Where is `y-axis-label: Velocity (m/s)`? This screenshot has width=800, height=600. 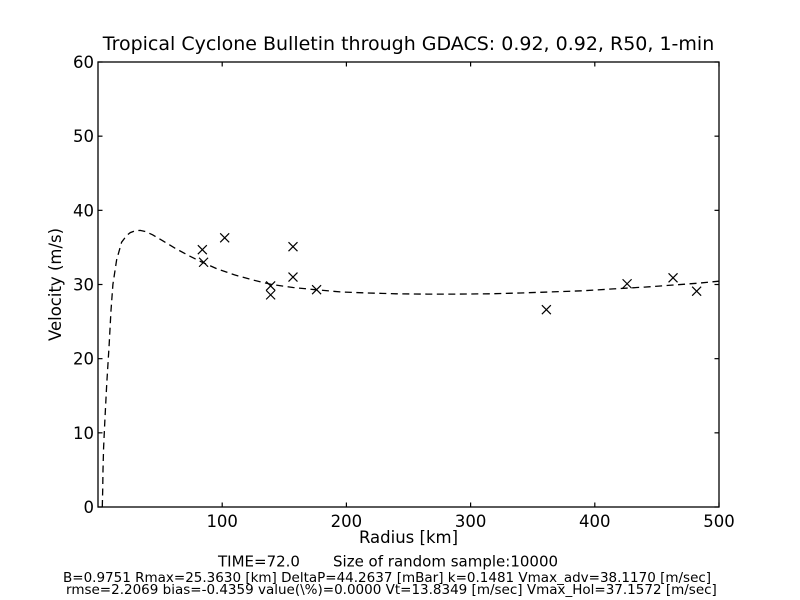 y-axis-label: Velocity (m/s) is located at coordinates (55, 284).